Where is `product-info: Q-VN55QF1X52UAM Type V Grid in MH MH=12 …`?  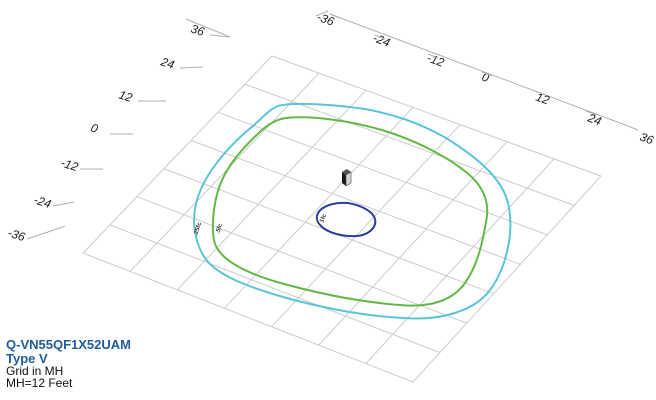
product-info: Q-VN55QF1X52UAM Type V Grid in MH MH=12 … is located at coordinates (68, 363).